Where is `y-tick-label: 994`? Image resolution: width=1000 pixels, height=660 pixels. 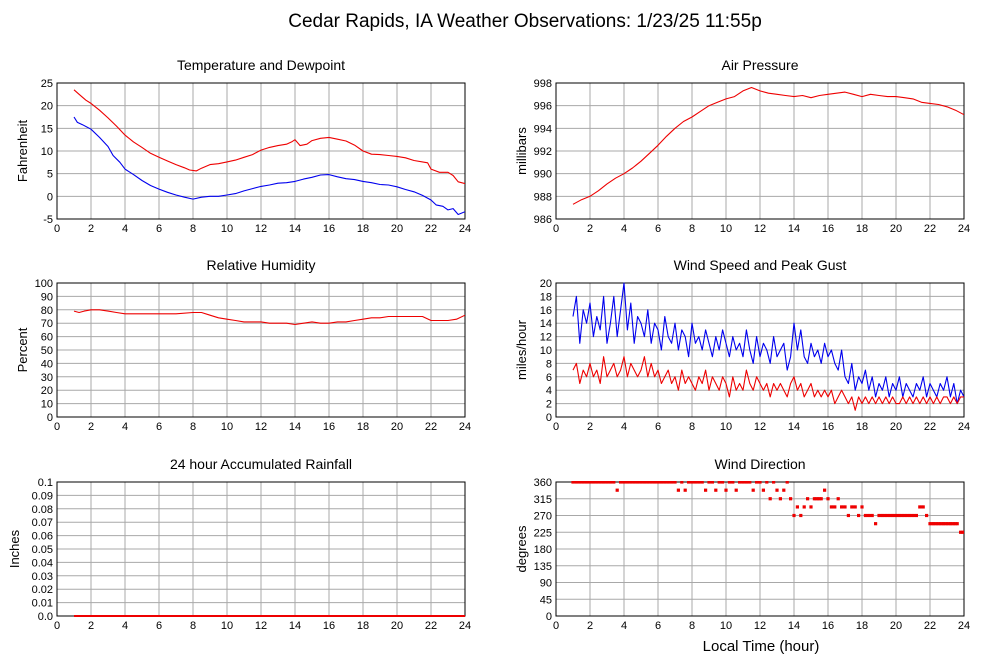
y-tick-label: 994 is located at coordinates (543, 129).